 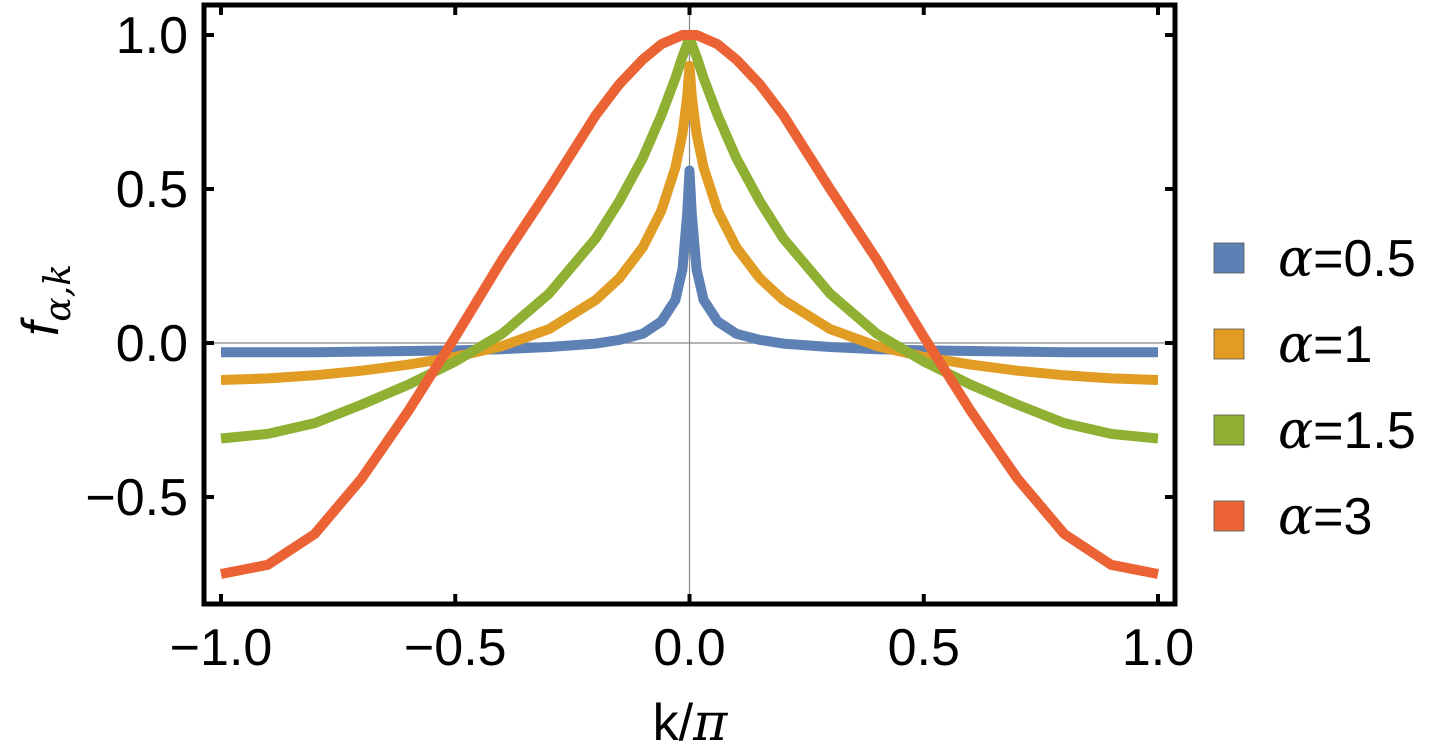 I want to click on x-tick-label: −0.5, so click(x=455, y=648).